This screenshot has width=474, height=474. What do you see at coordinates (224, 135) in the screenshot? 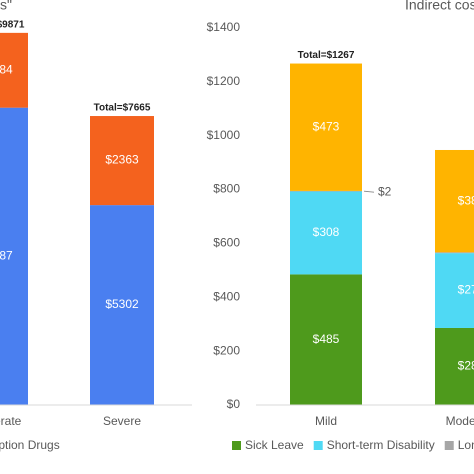
I see `y-tick-label: $1000` at bounding box center [224, 135].